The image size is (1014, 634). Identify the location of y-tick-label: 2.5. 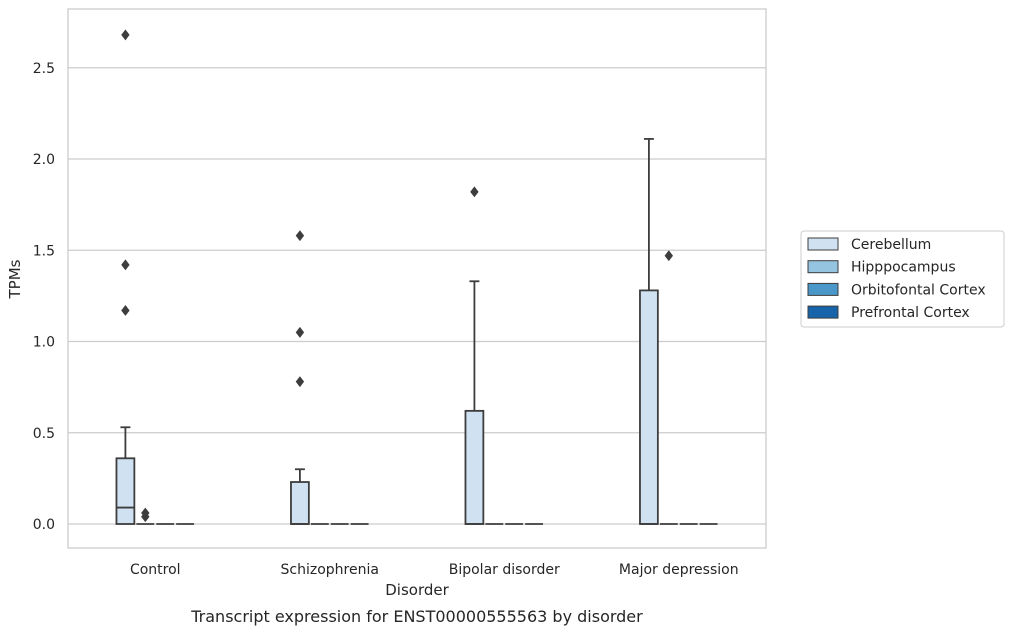
(44, 69).